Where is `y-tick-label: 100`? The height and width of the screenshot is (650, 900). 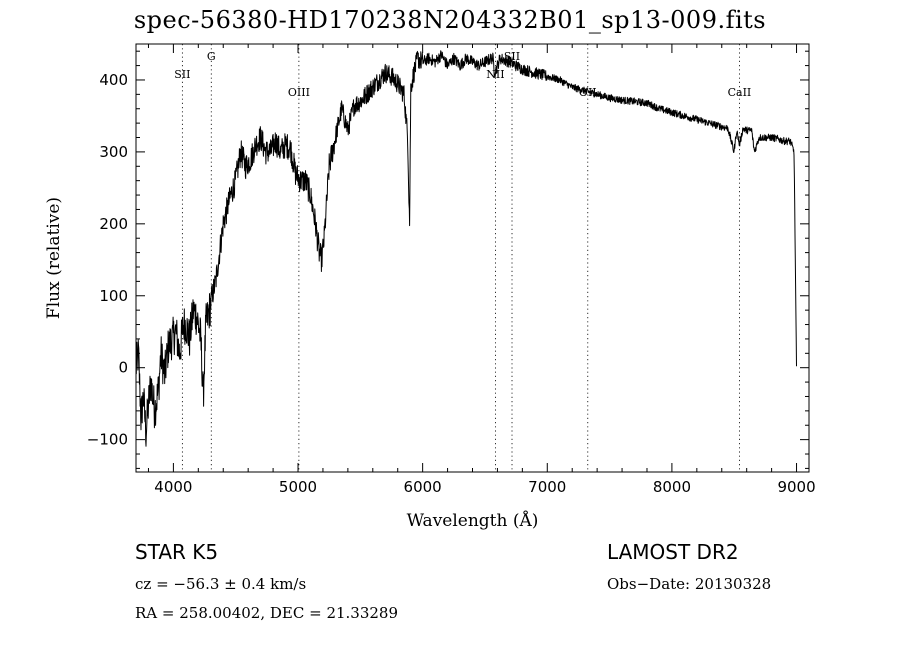 y-tick-label: 100 is located at coordinates (113, 296).